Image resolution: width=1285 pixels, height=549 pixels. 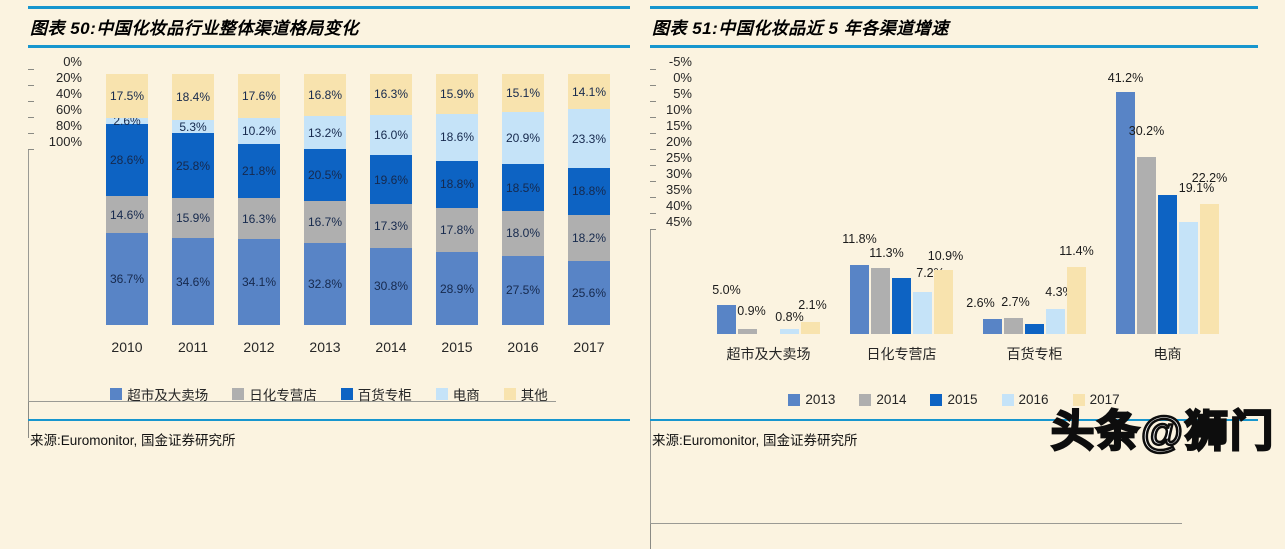 What do you see at coordinates (954, 434) in the screenshot?
I see `figure-51-source: 来源:Euromonitor, 国金证券研究所` at bounding box center [954, 434].